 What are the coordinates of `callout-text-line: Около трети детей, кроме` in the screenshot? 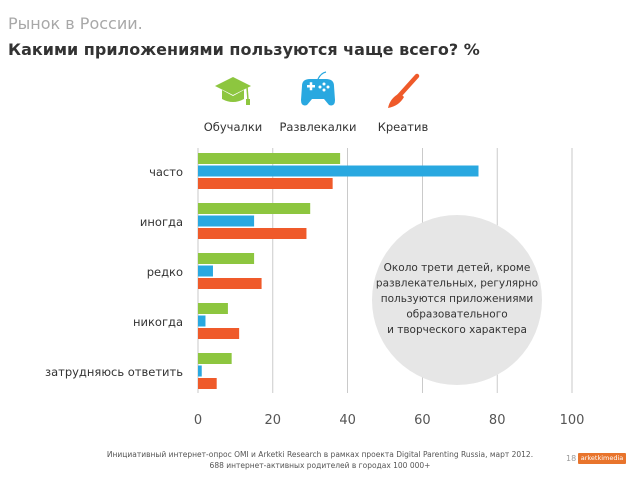 It's located at (457, 268).